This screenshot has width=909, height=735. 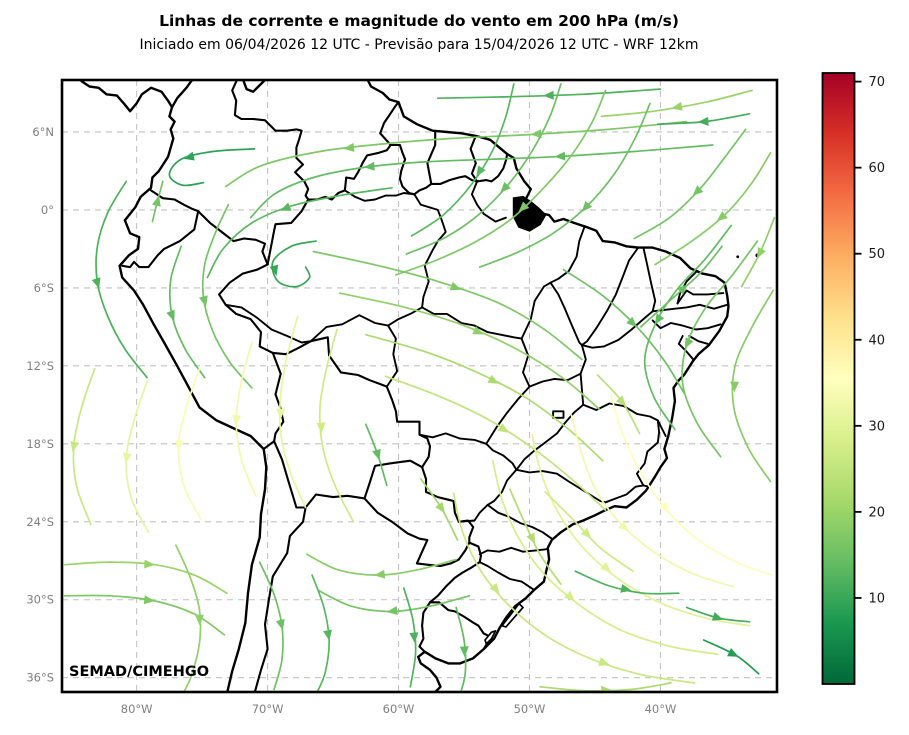 What do you see at coordinates (661, 709) in the screenshot?
I see `lon-tick-label: 40°W` at bounding box center [661, 709].